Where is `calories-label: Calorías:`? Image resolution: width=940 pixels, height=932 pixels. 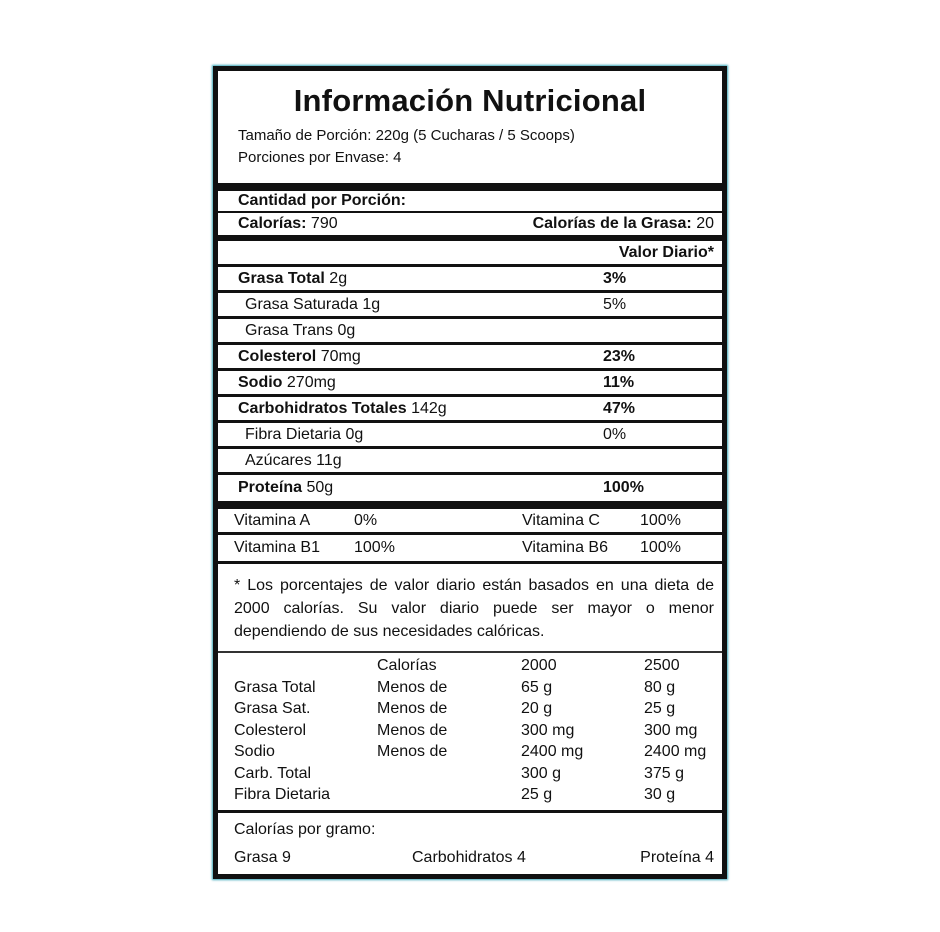 calories-label: Calorías: is located at coordinates (272, 223).